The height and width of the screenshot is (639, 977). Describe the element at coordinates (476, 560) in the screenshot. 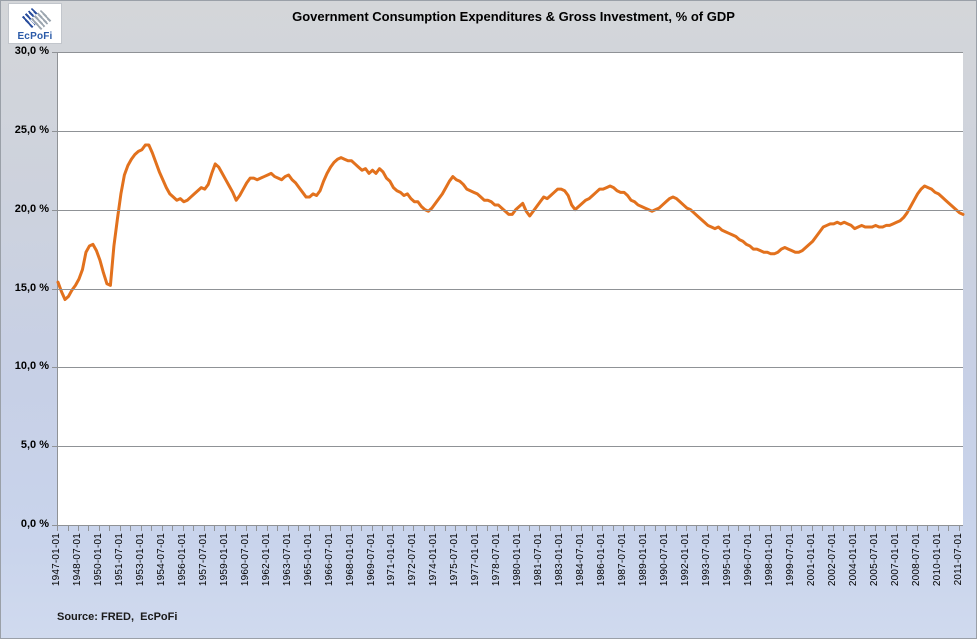

I see `x-axis-label: 1977-01-01` at that location.